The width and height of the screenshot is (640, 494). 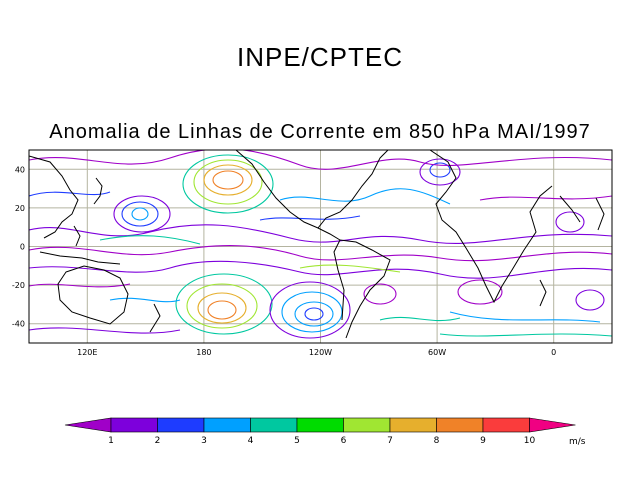 What do you see at coordinates (203, 352) in the screenshot?
I see `x-tick-label: 180` at bounding box center [203, 352].